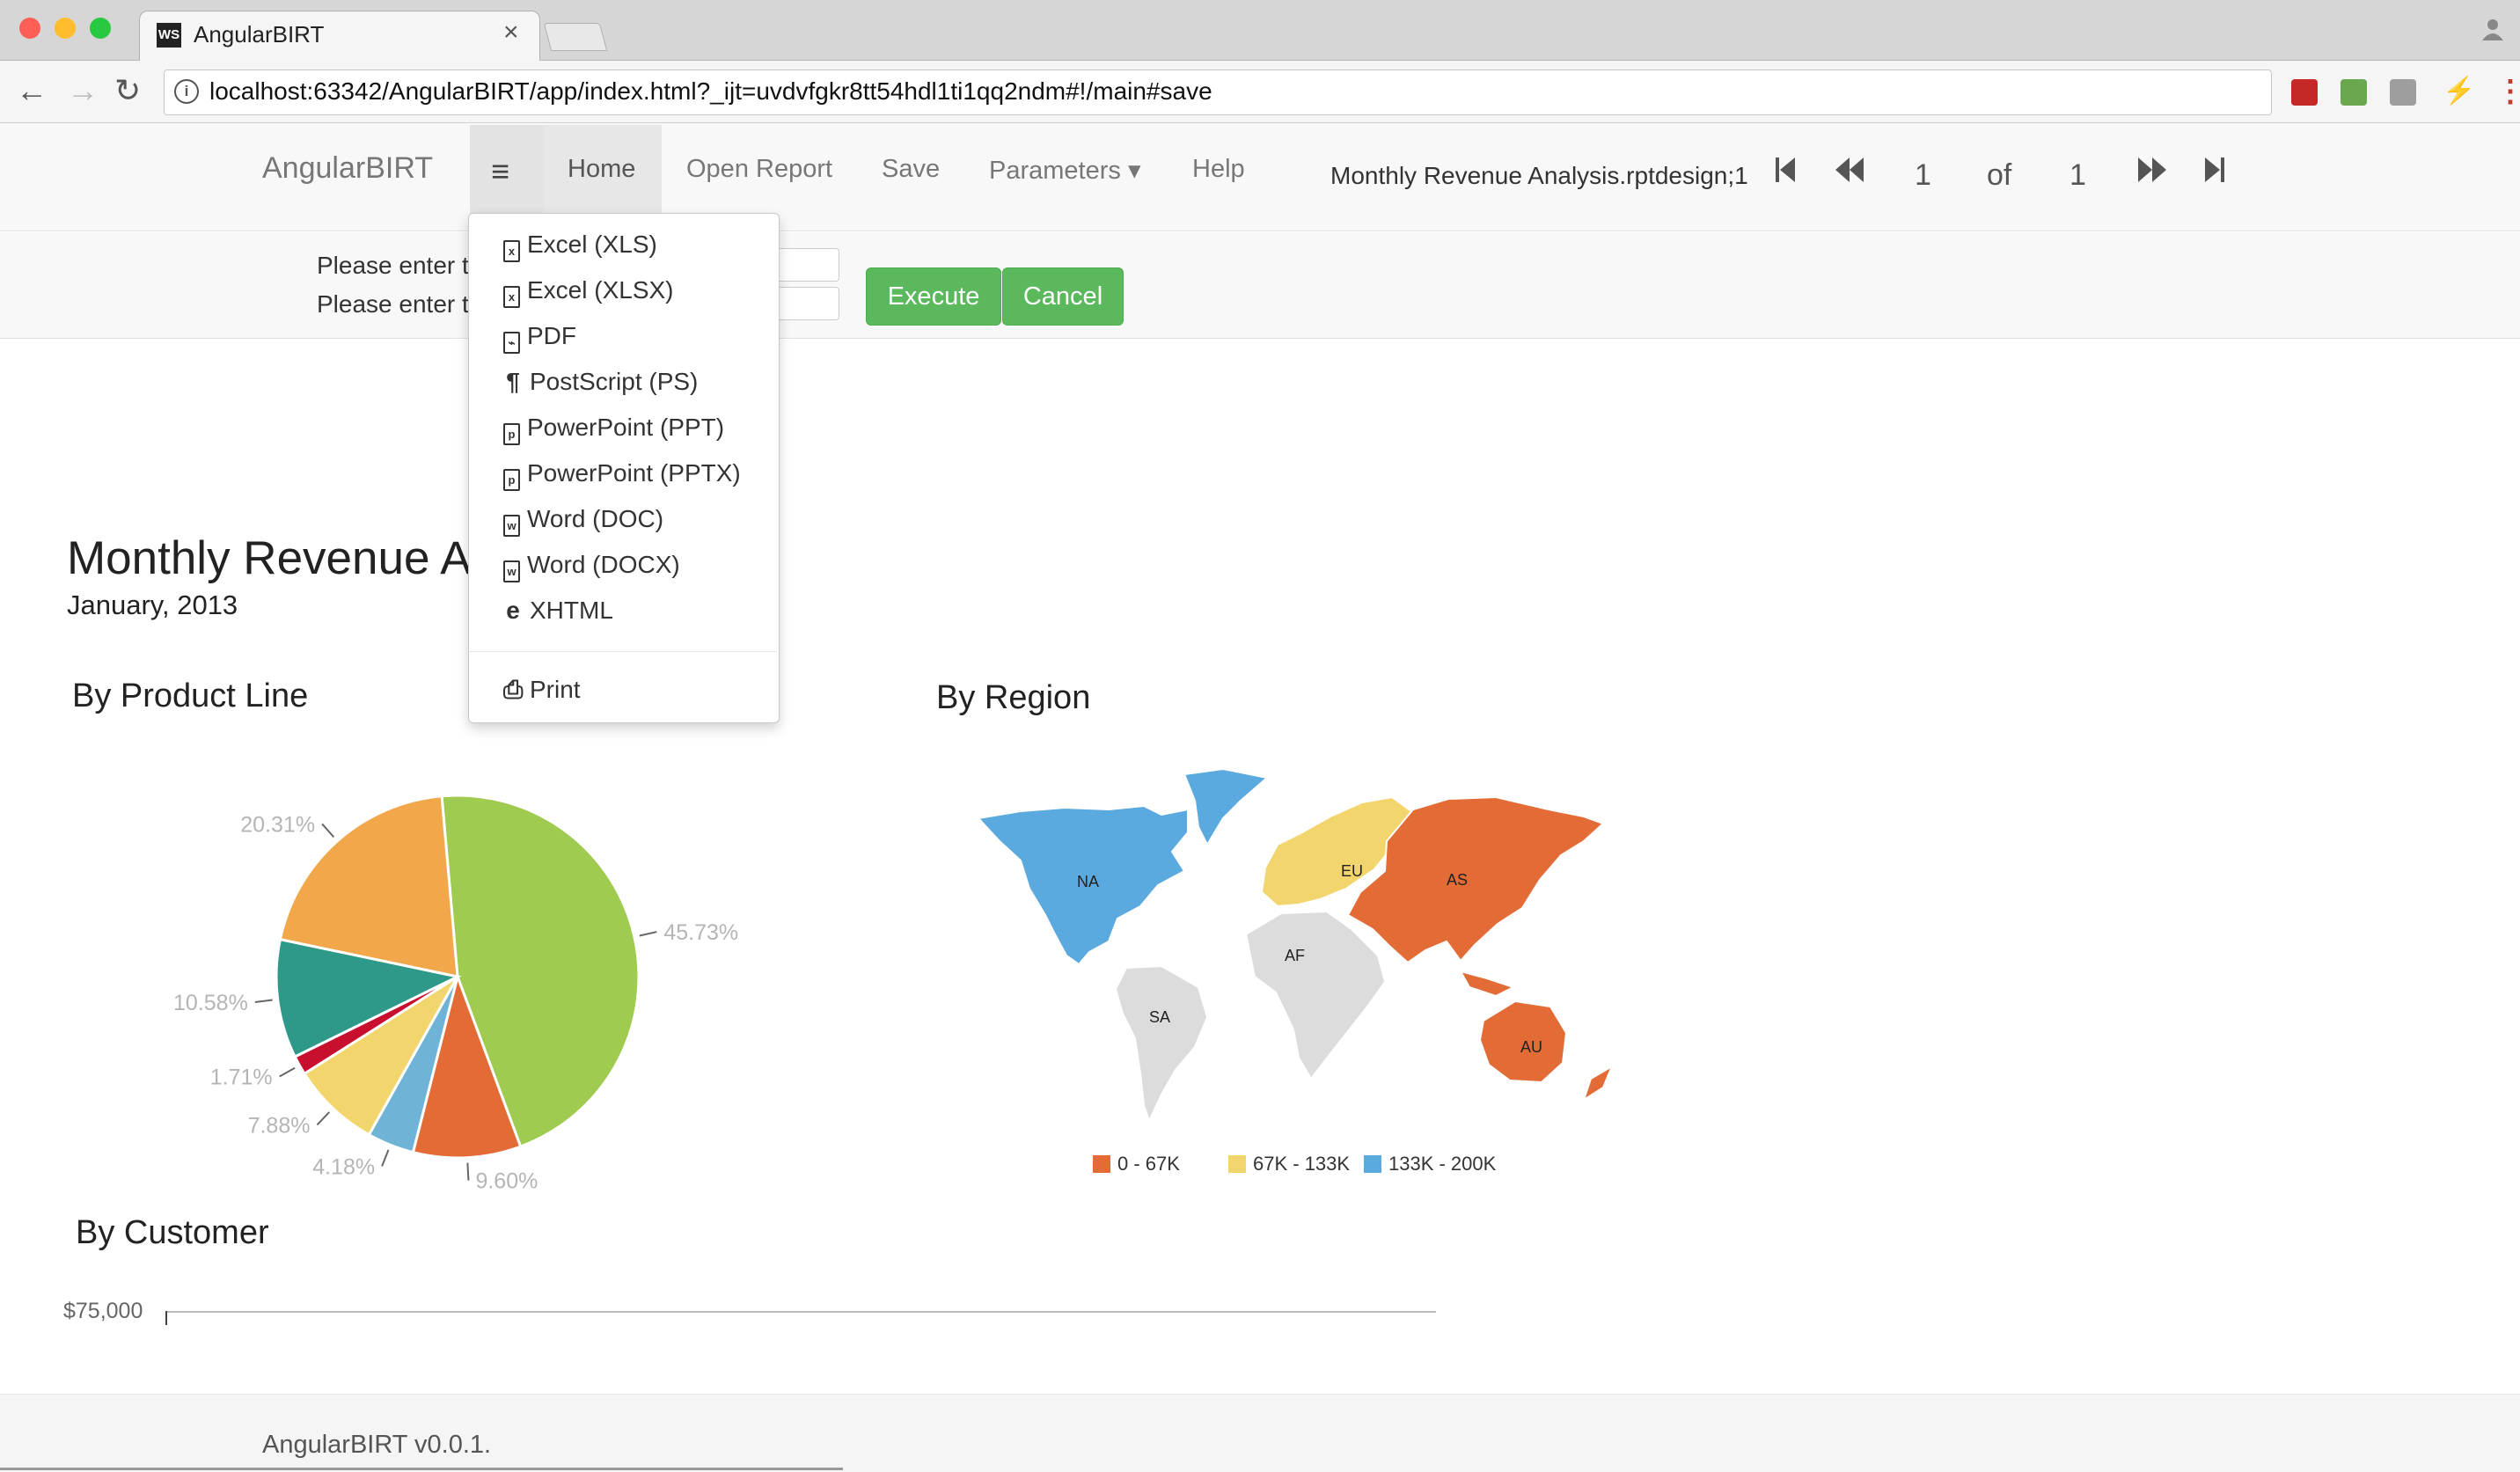  I want to click on current-page: 1, so click(1923, 175).